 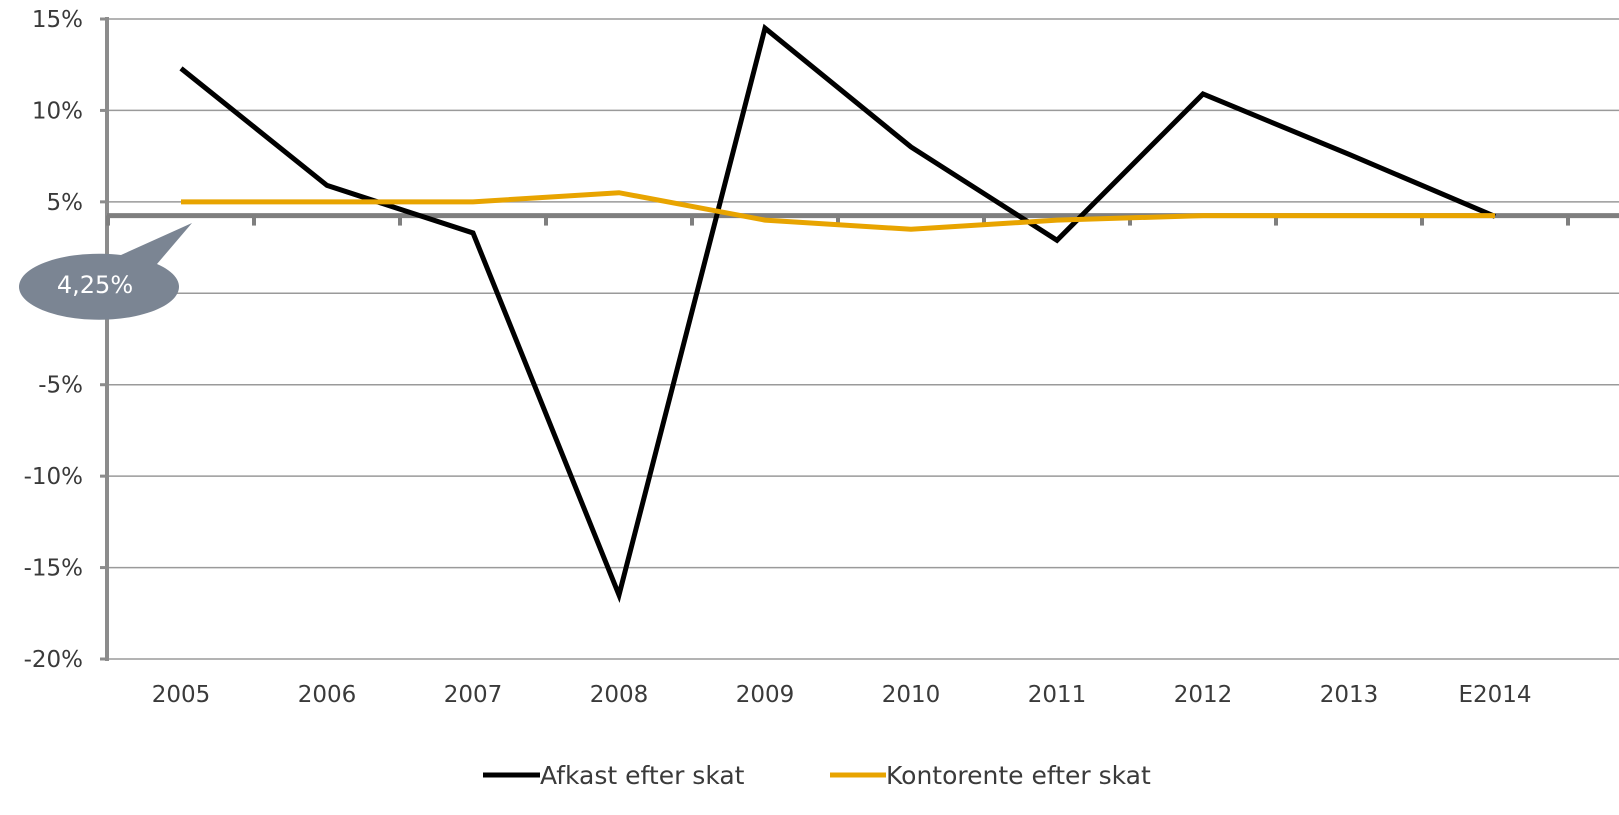 I want to click on x-tick-label: 2008, so click(x=619, y=695).